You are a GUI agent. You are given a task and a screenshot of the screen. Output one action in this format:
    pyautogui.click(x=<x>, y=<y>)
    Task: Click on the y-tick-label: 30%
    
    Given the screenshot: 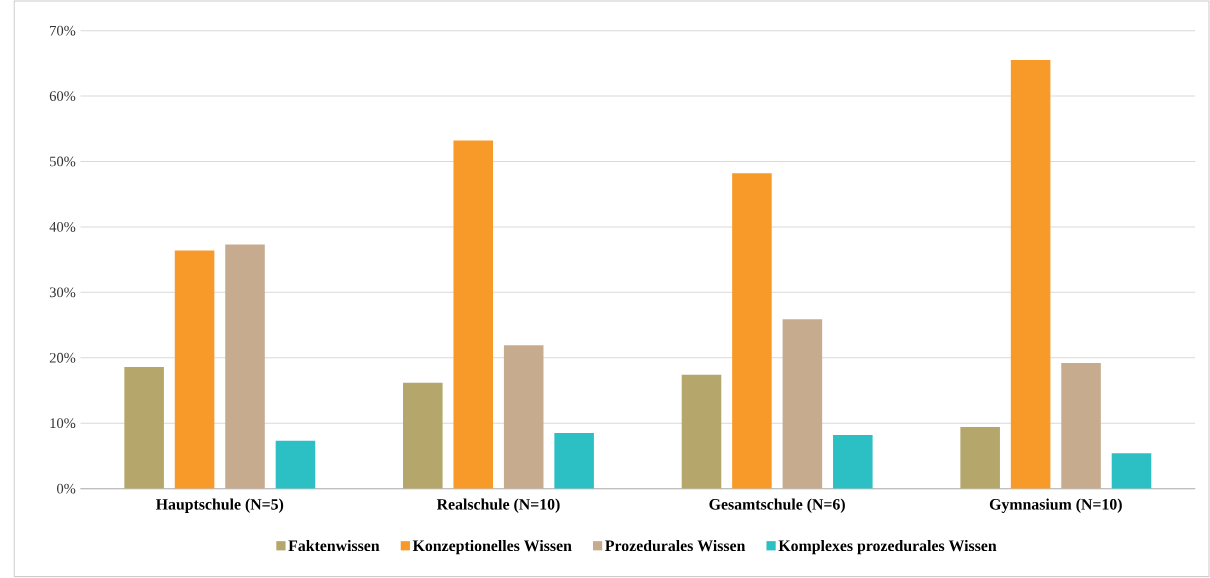 What is the action you would take?
    pyautogui.click(x=62, y=292)
    